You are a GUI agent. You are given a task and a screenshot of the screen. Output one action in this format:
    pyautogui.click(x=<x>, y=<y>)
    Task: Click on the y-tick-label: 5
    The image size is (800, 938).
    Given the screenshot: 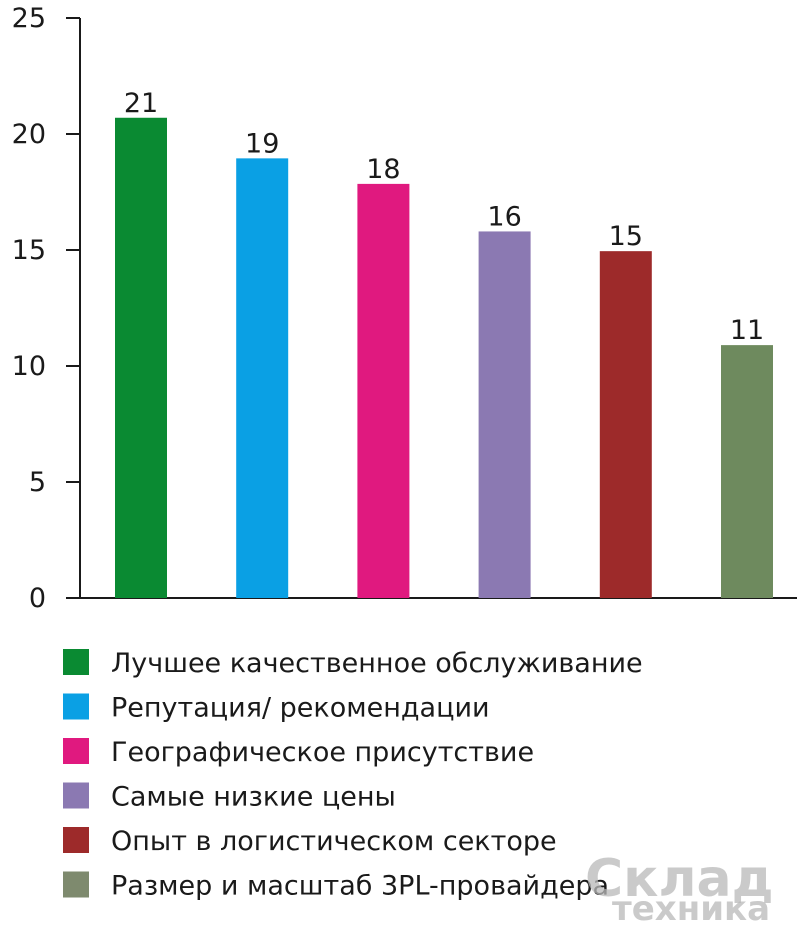 What is the action you would take?
    pyautogui.click(x=37, y=482)
    